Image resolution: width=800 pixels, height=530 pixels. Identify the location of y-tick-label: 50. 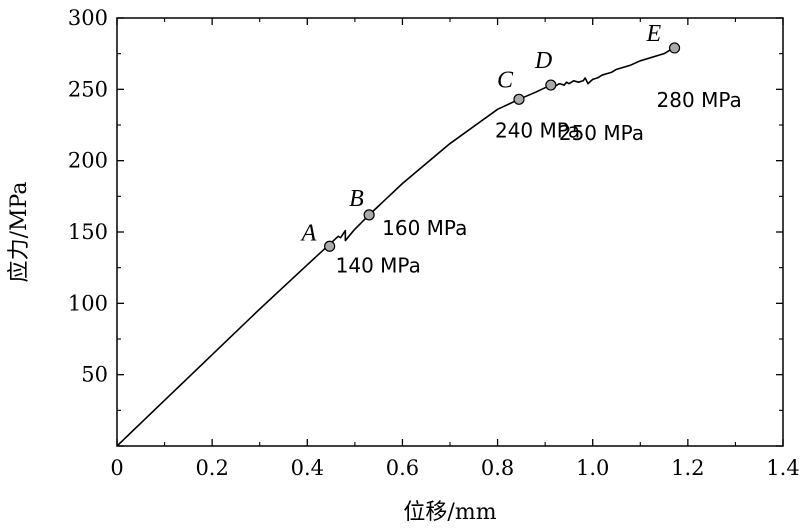
(94, 375).